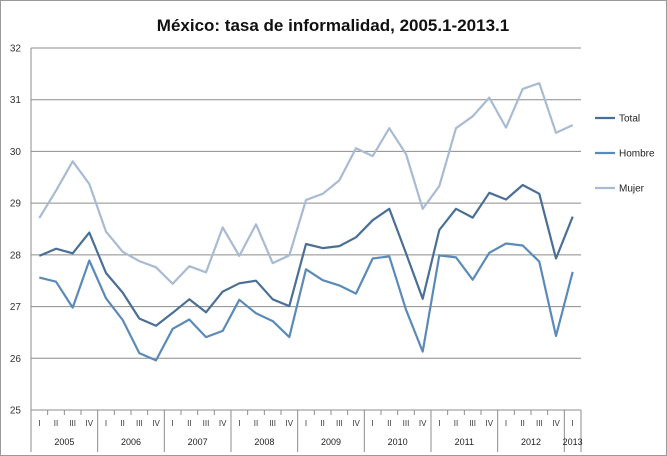 This screenshot has width=667, height=456. I want to click on y-tick-label: 29, so click(16, 204).